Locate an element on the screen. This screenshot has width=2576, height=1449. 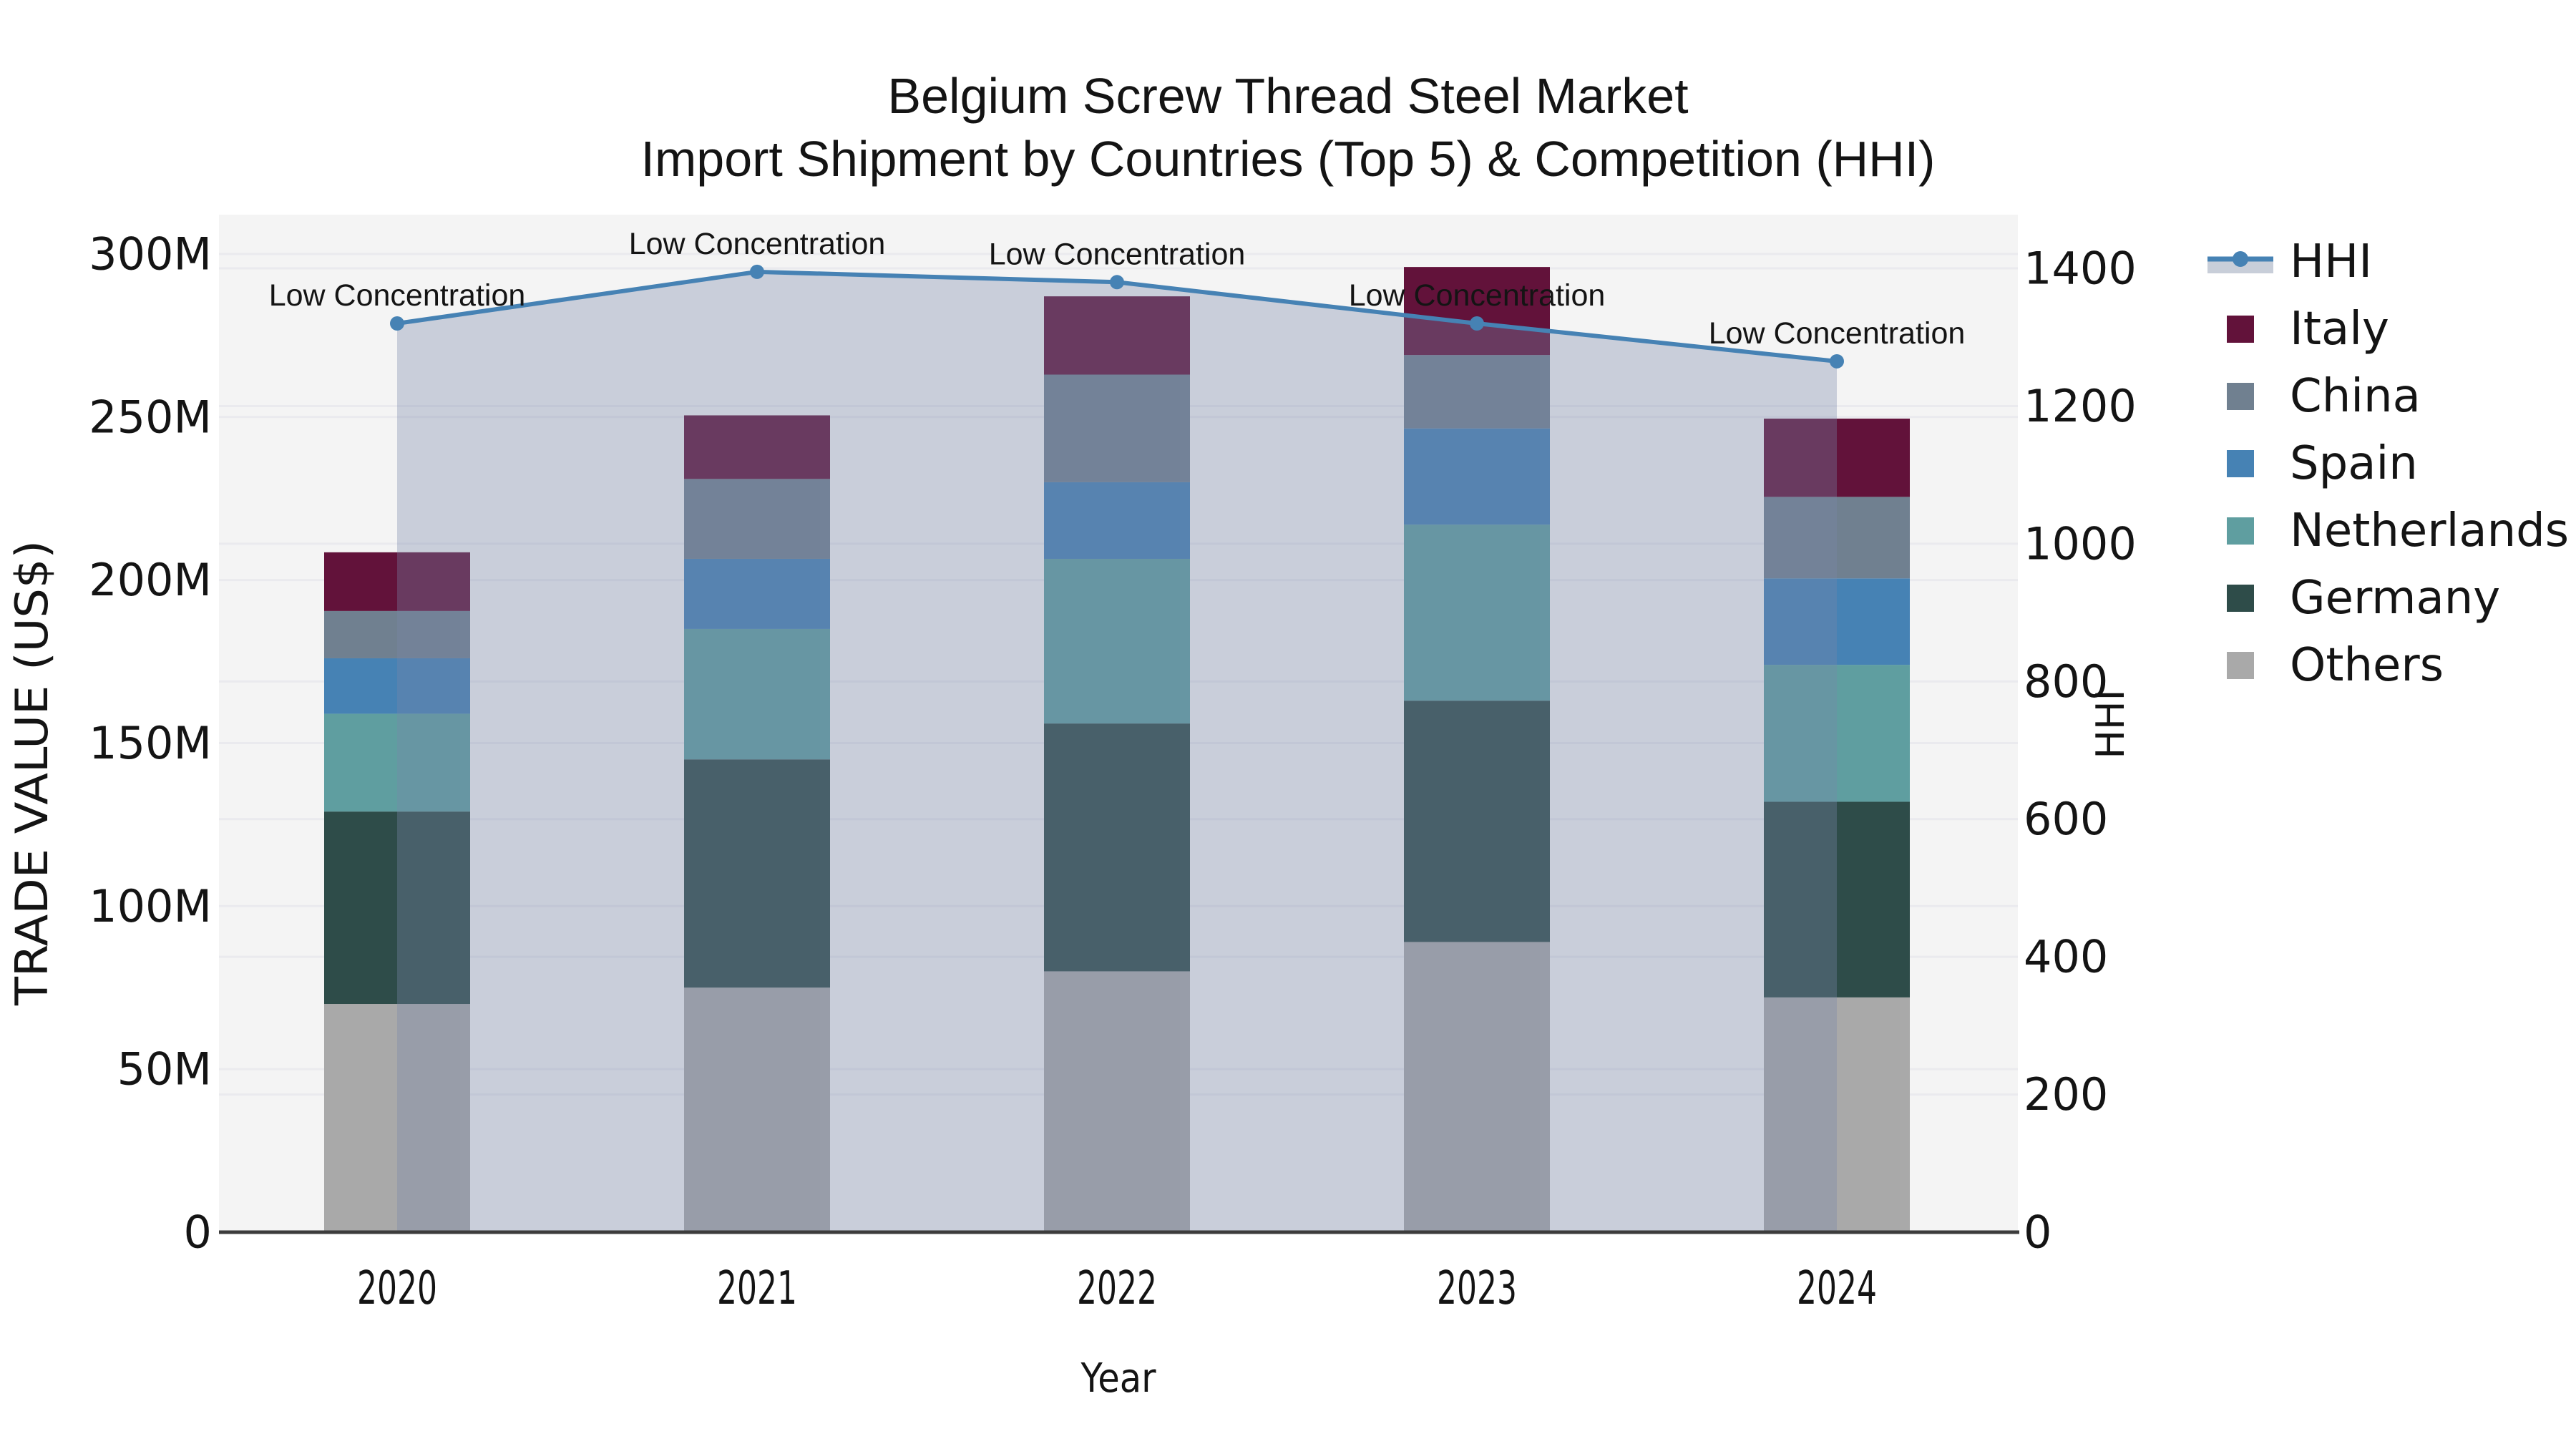
legend-swatch-netherlands is located at coordinates (2240, 531).